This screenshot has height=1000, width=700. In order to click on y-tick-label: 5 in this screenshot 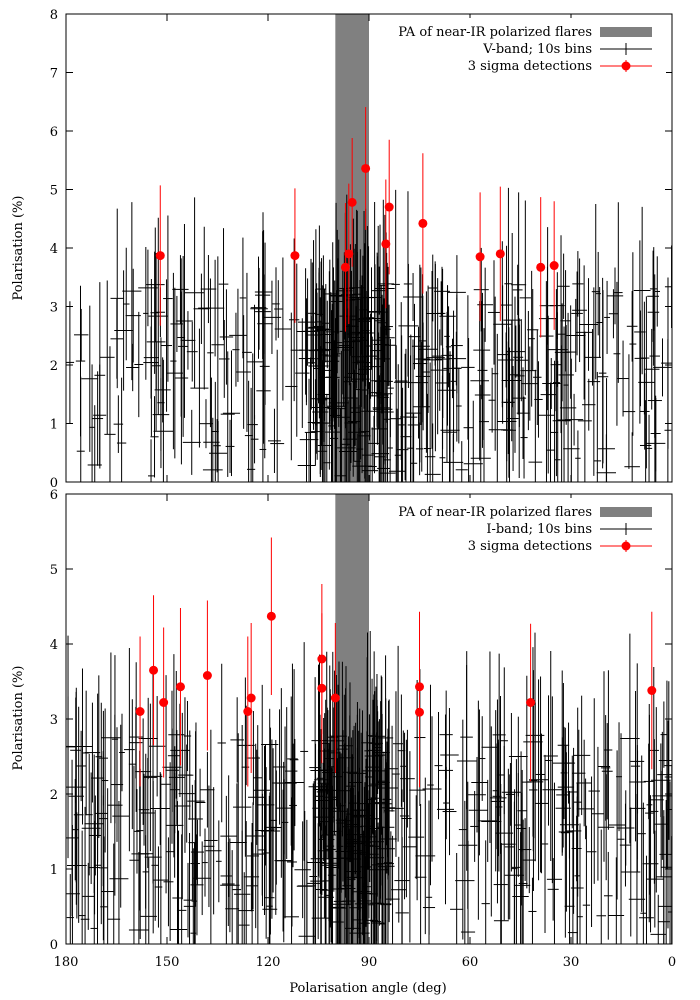, I will do `click(54, 191)`.